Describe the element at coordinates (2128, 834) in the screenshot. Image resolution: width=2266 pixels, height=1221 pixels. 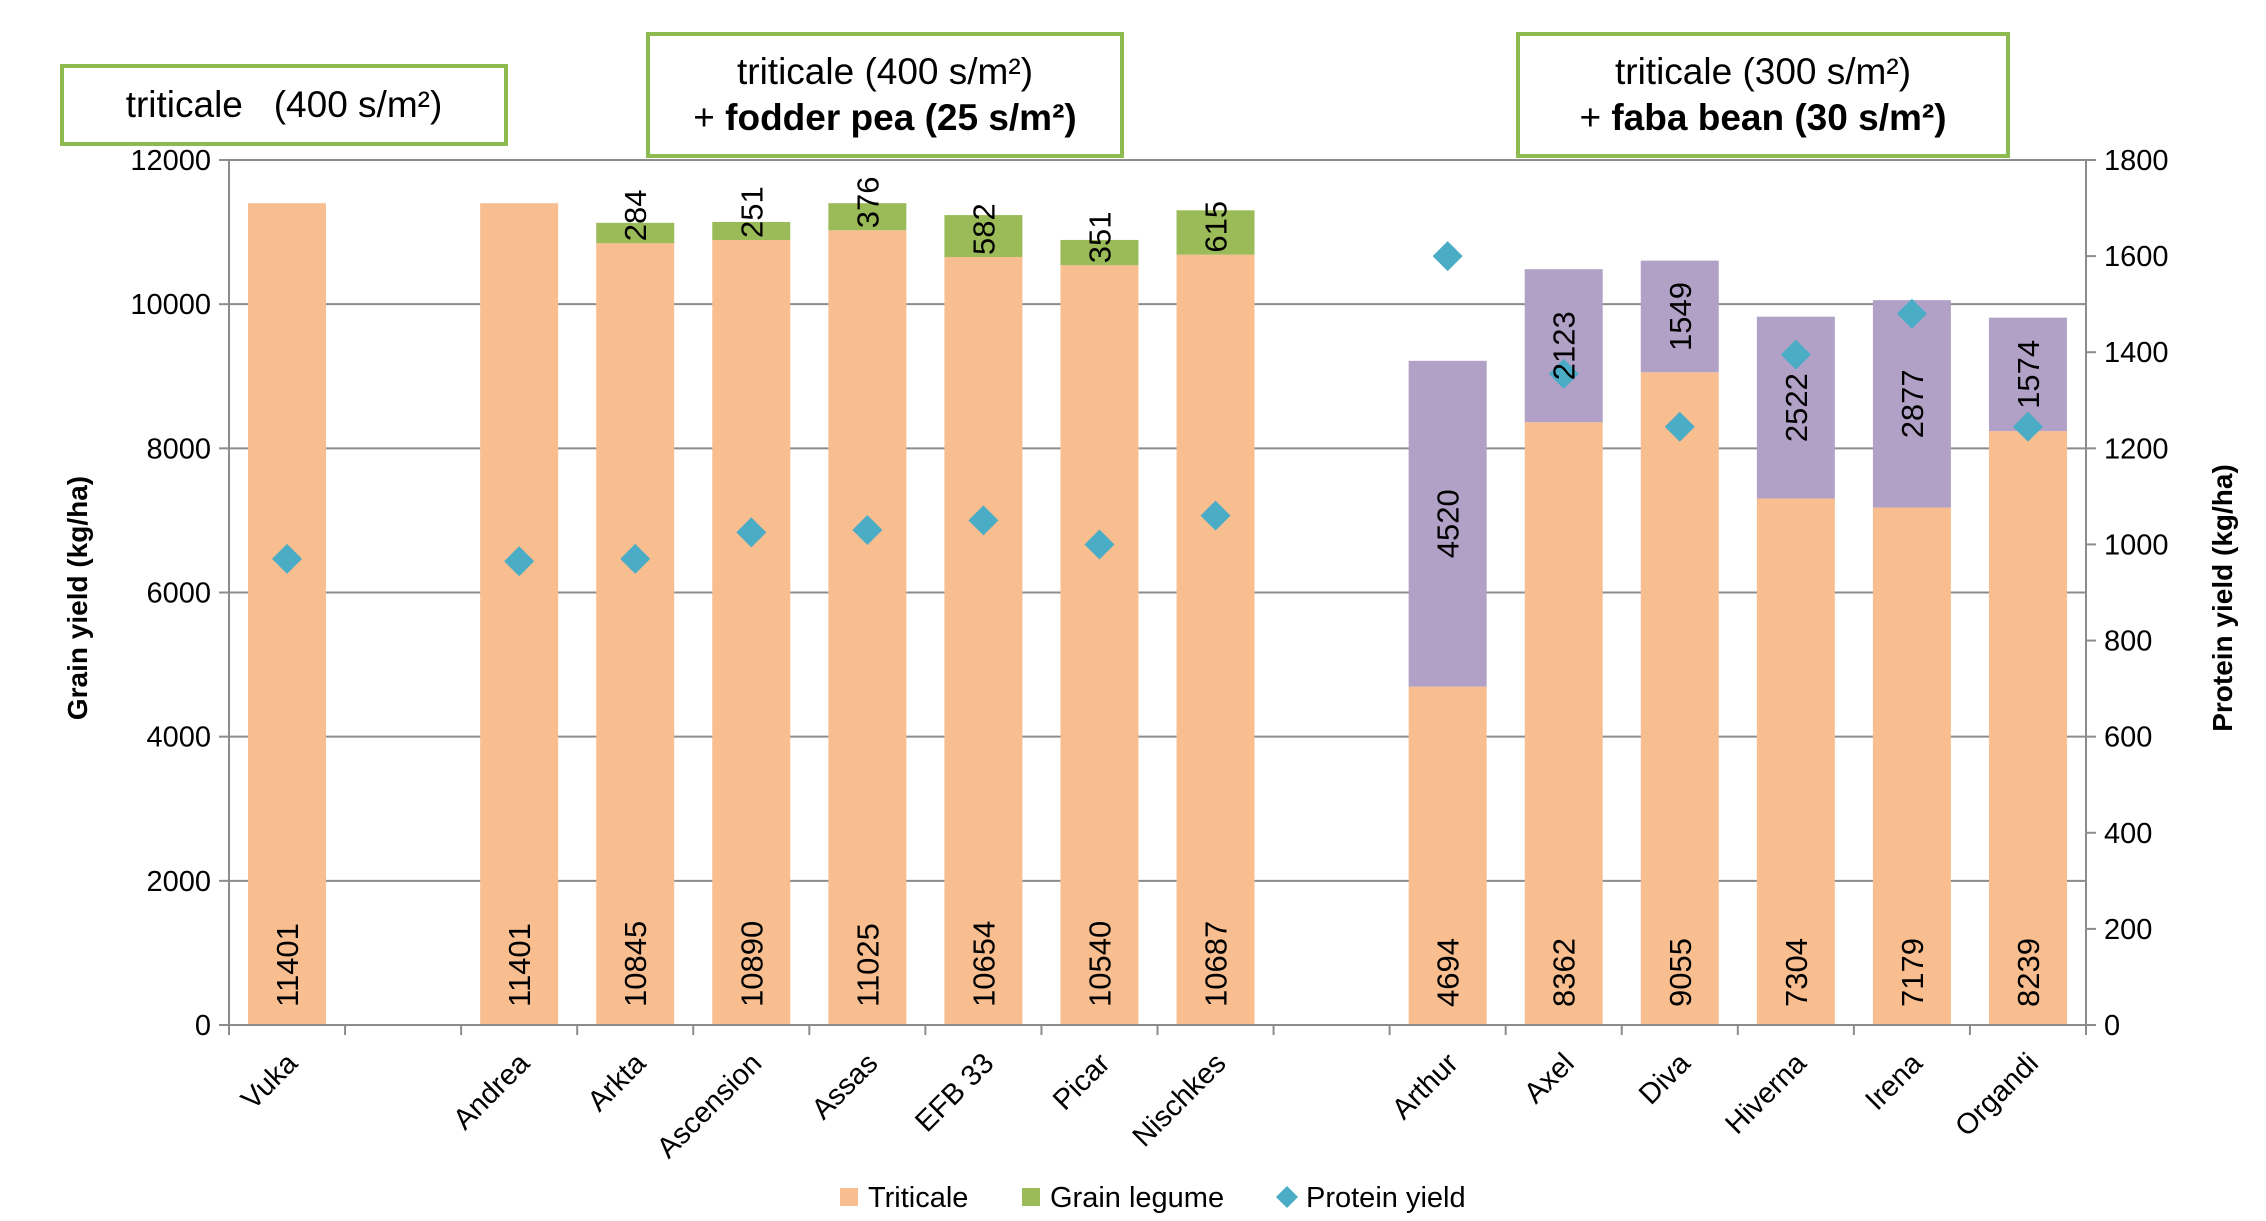
I see `y2-tick-label: 400` at that location.